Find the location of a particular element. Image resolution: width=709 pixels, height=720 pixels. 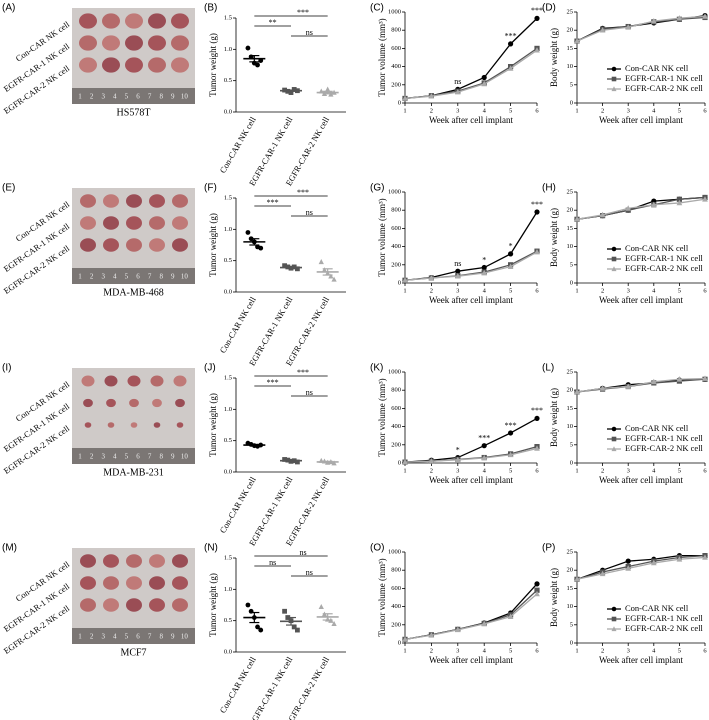

y-tick-label: 25 is located at coordinates (570, 191).